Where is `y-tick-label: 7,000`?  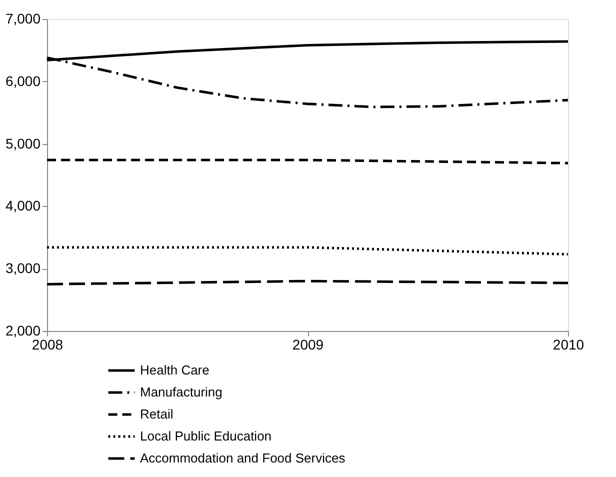
y-tick-label: 7,000 is located at coordinates (23, 18).